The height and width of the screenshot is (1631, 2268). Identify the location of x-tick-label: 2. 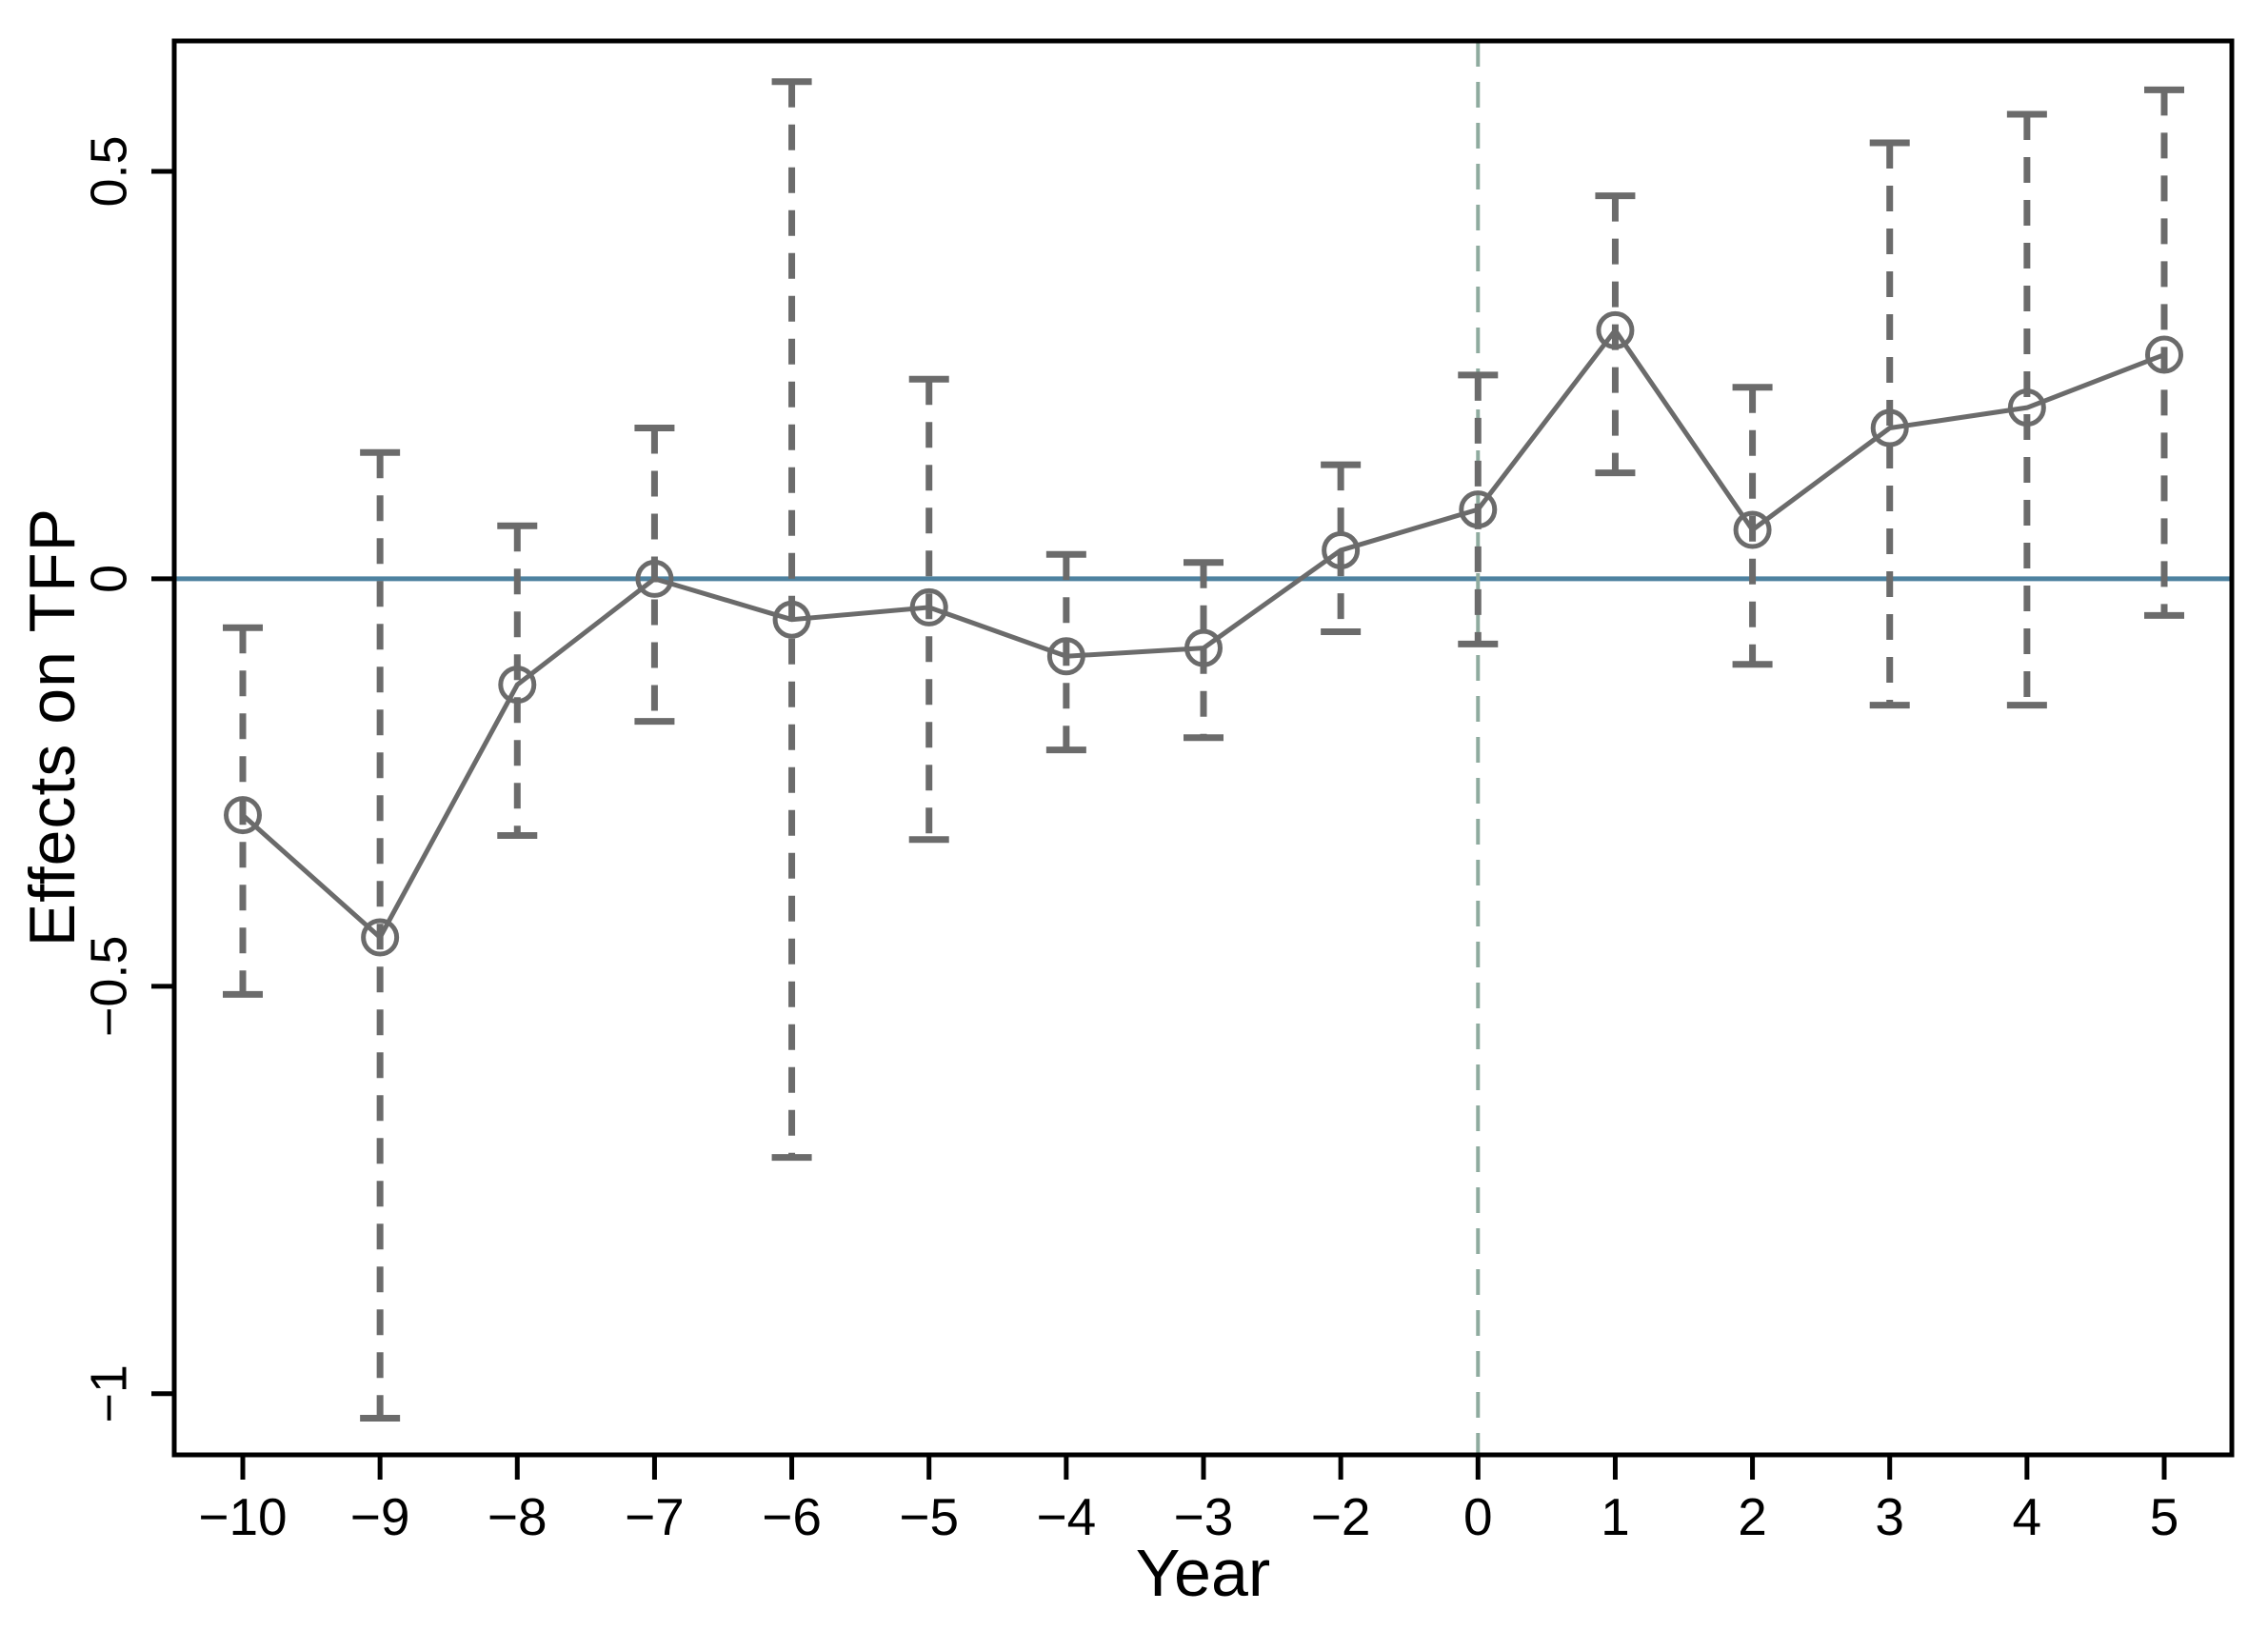
(1752, 1516).